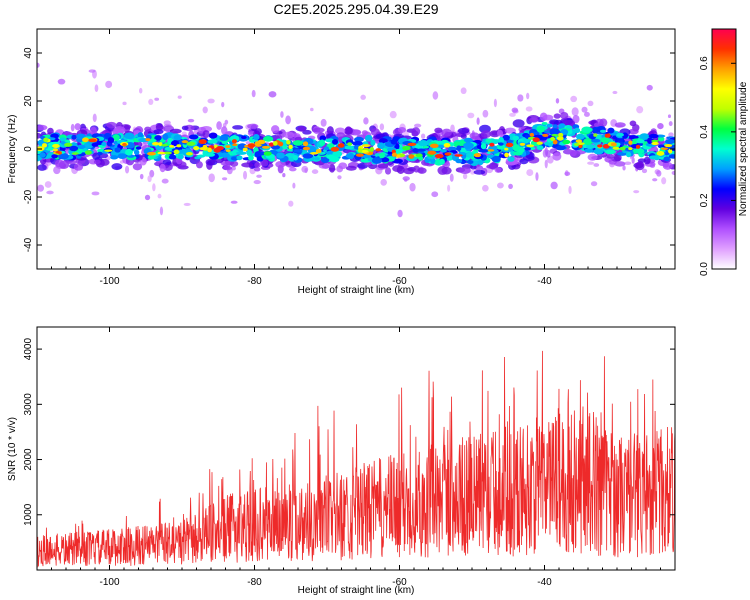 The image size is (750, 600). I want to click on x-tick-label: -100, so click(109, 281).